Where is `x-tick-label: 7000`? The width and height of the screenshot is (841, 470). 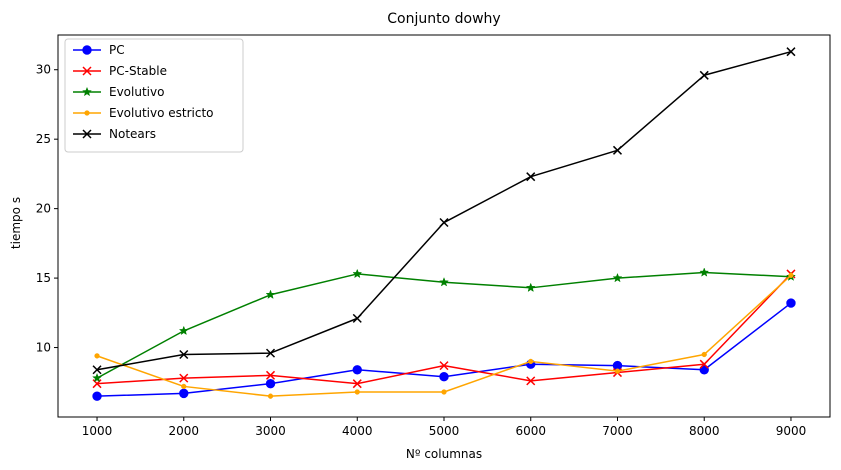
x-tick-label: 7000 is located at coordinates (617, 431).